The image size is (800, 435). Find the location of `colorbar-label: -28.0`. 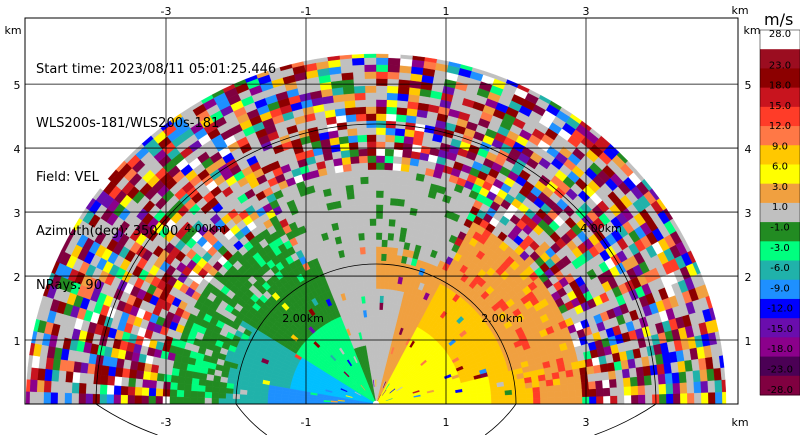

colorbar-label: -28.0 is located at coordinates (780, 390).